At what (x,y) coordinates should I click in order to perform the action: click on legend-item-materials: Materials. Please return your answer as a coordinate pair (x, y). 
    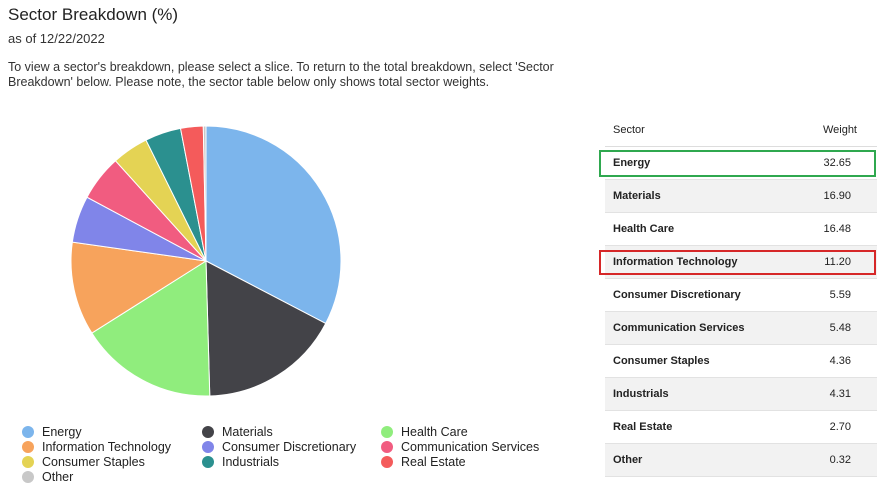
    Looking at the image, I should click on (237, 432).